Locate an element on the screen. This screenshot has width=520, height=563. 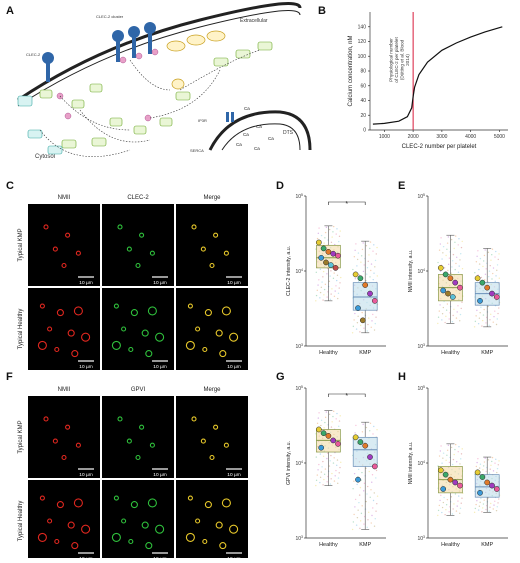
y-tick-label: 140 is located at coordinates (362, 27).